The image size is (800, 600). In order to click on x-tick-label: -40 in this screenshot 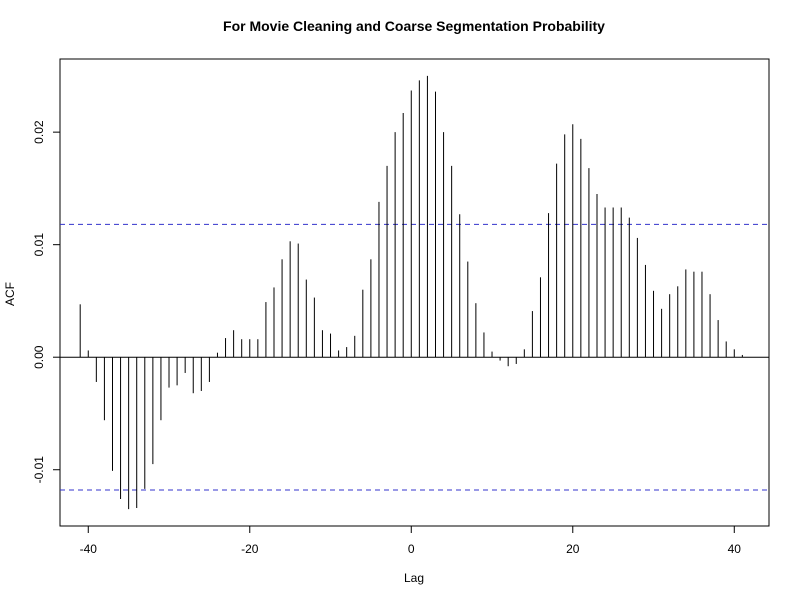, I will do `click(89, 549)`.